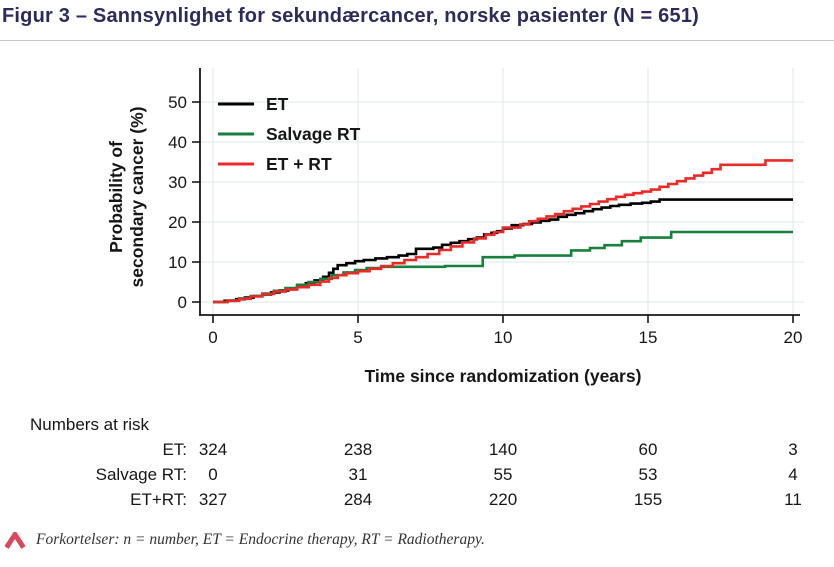 The image size is (834, 567). What do you see at coordinates (358, 449) in the screenshot?
I see `risk-value: 238` at bounding box center [358, 449].